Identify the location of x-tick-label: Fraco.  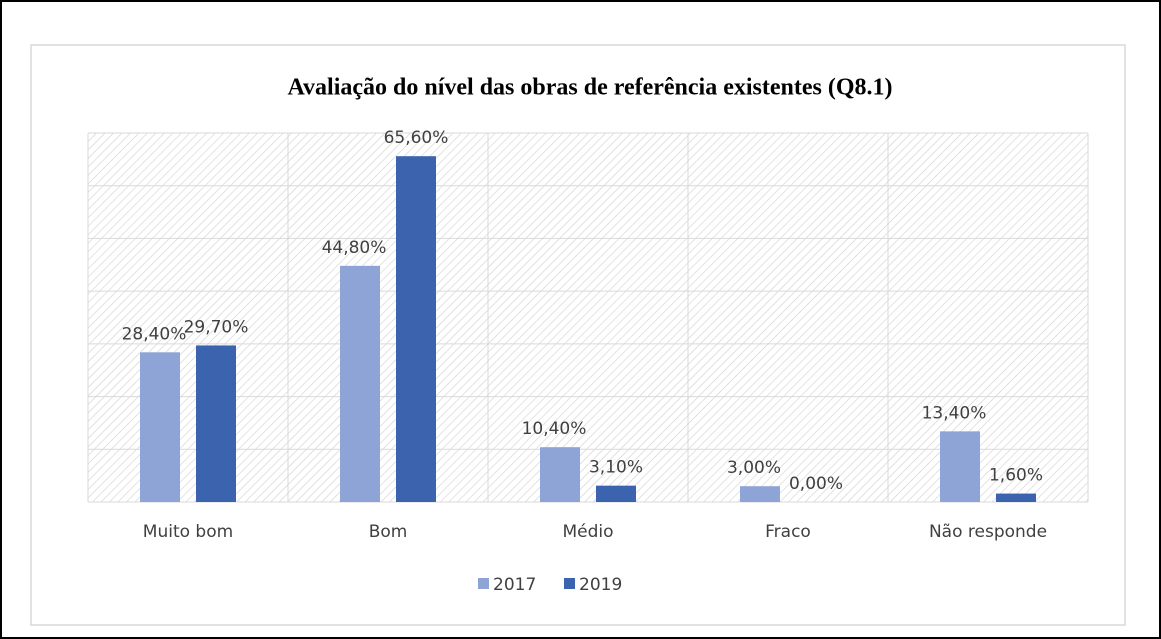
(788, 532).